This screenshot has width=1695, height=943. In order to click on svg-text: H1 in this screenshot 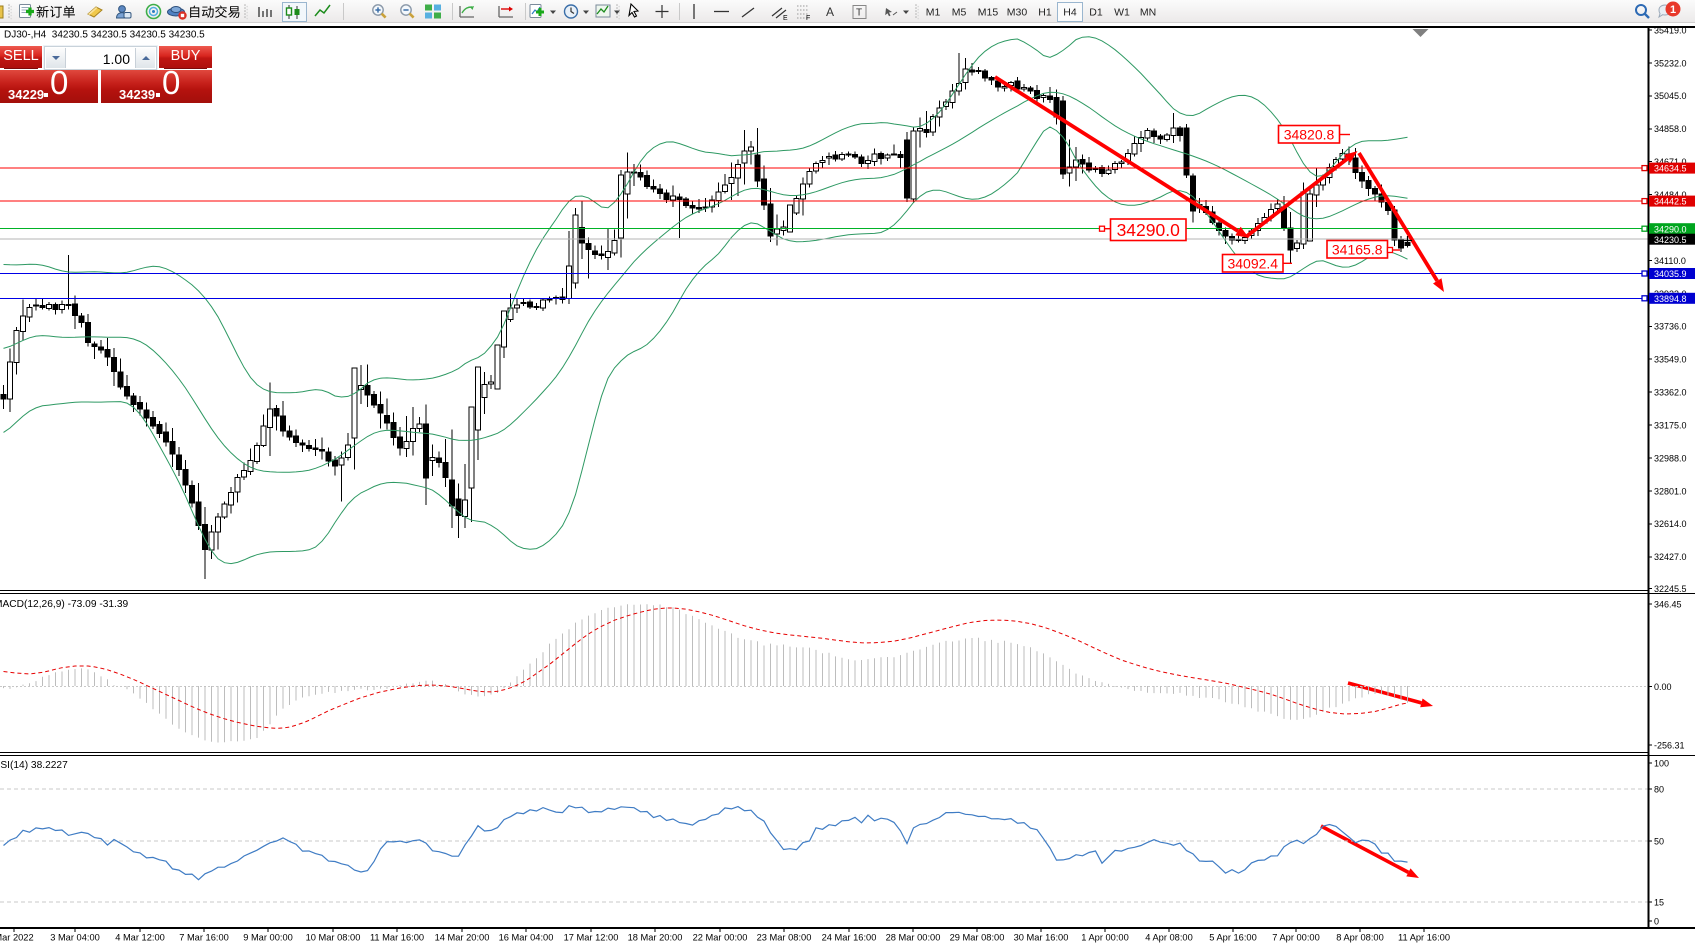, I will do `click(1045, 13)`.